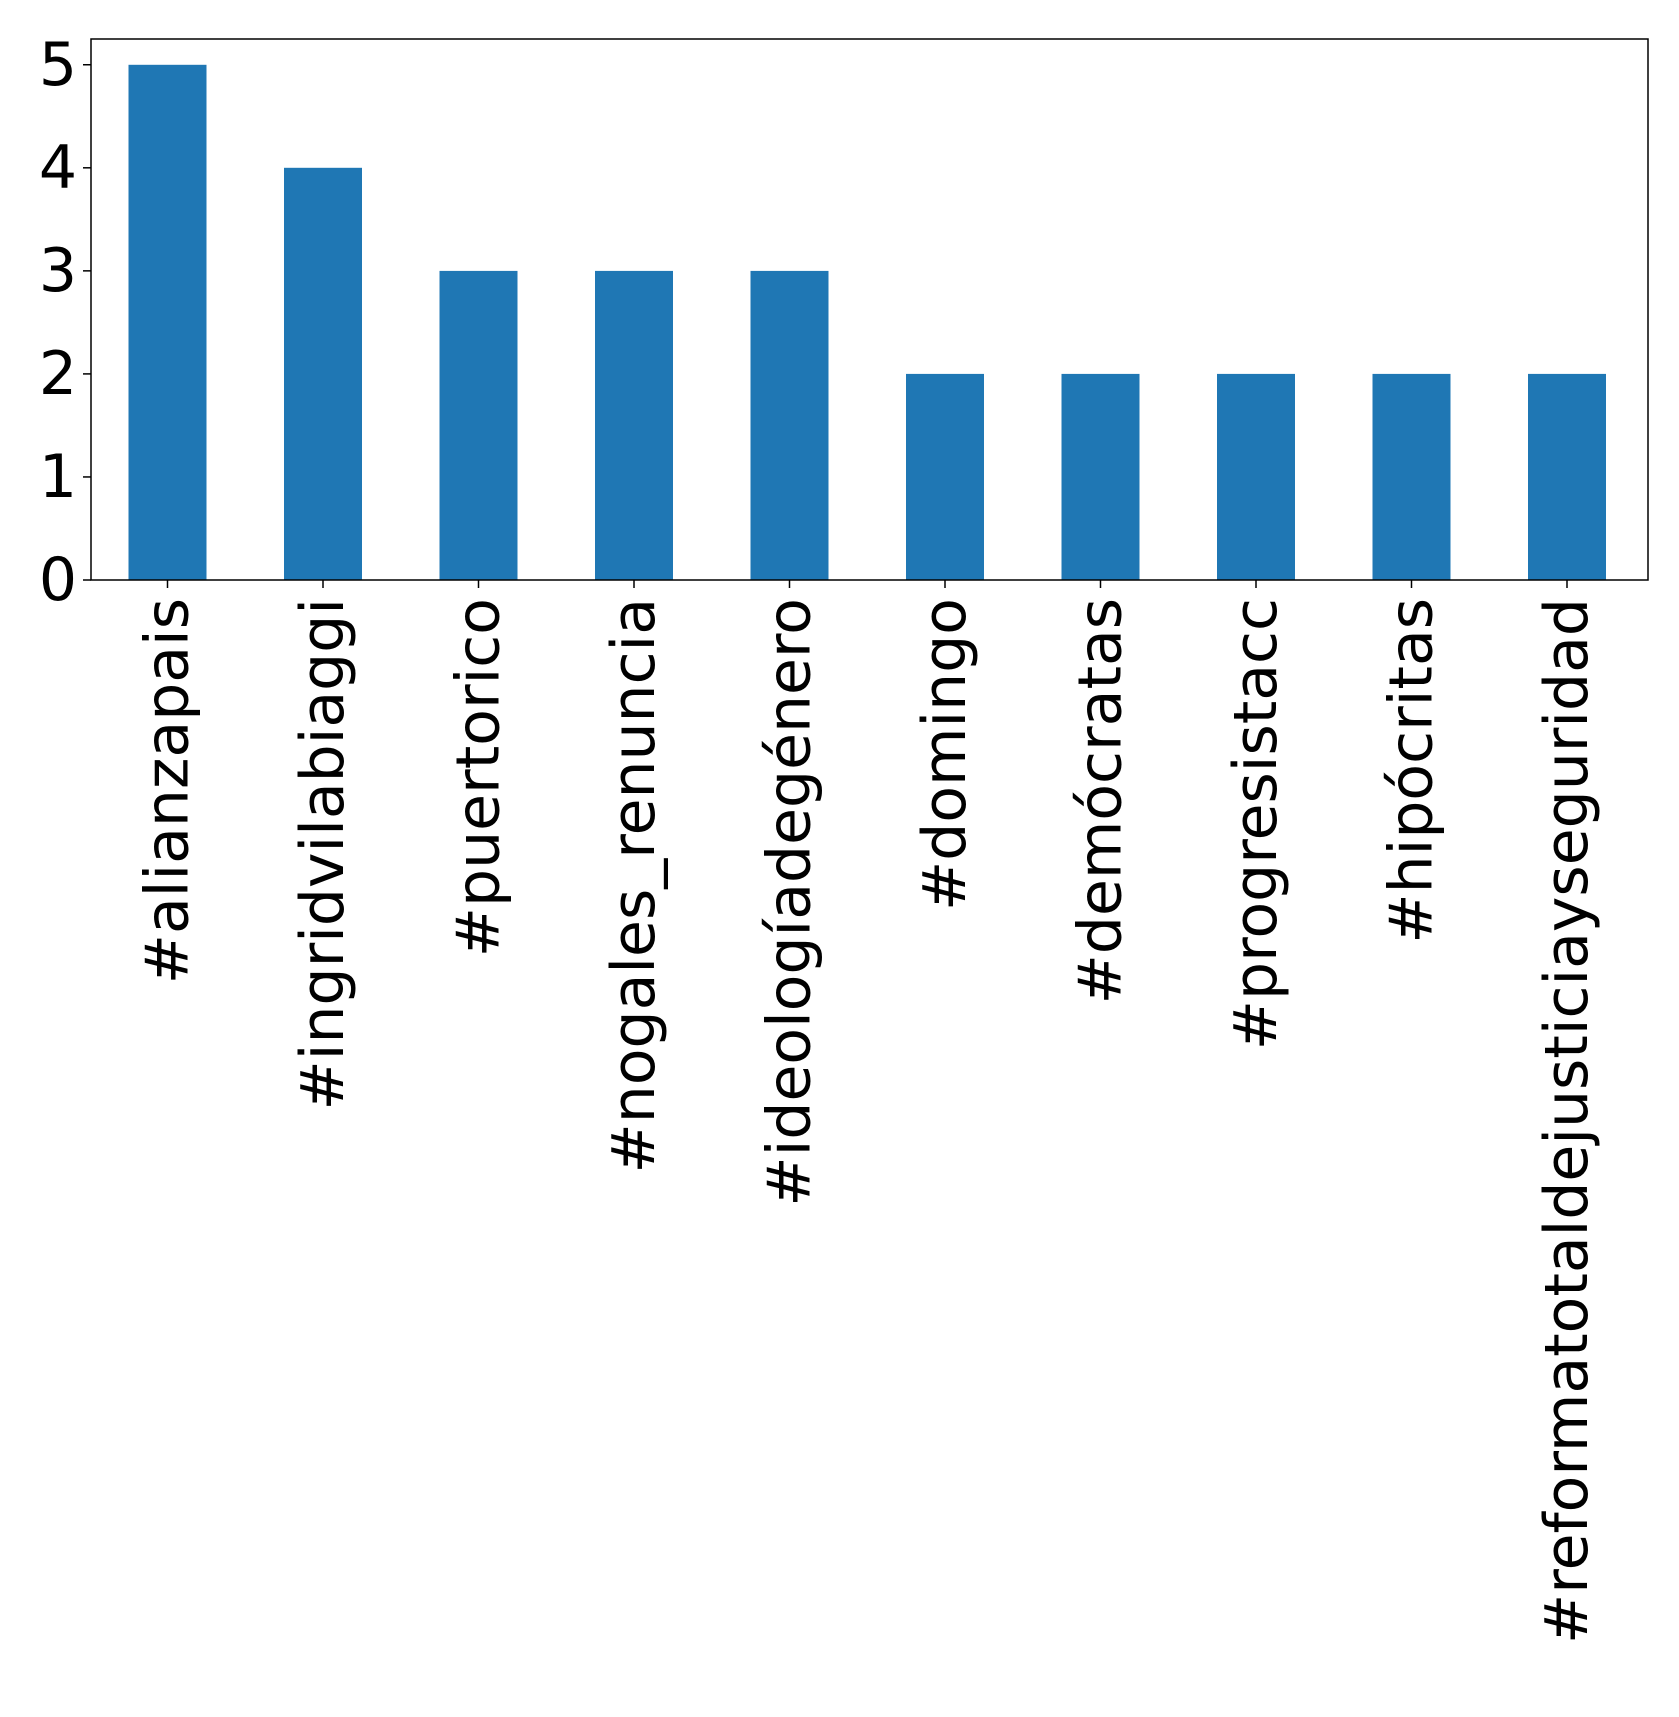 The height and width of the screenshot is (1717, 1679). I want to click on x-tick-label: #alianzapais, so click(168, 791).